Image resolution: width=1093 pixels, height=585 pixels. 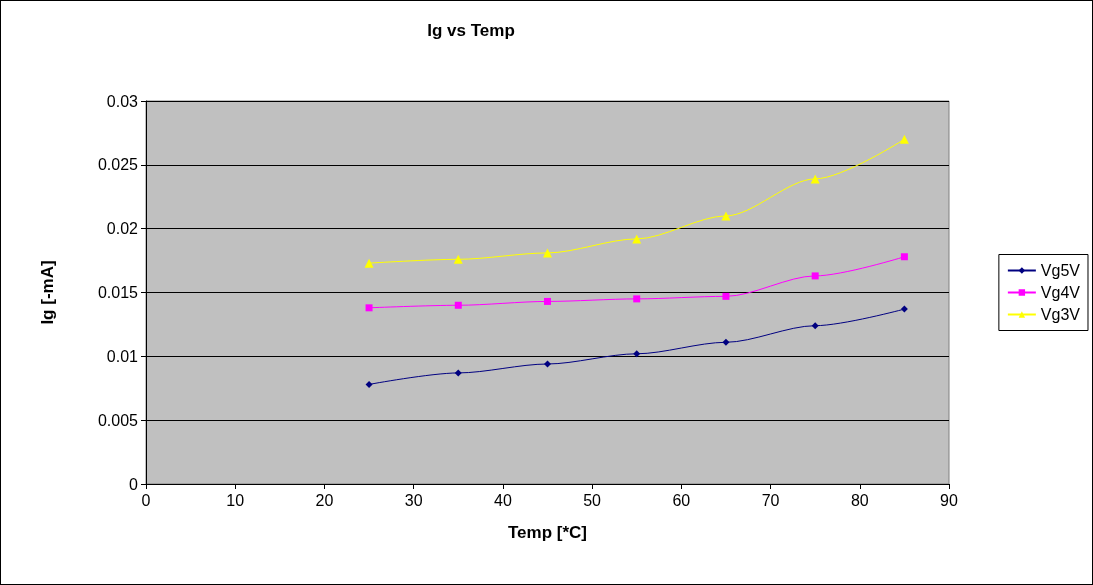 What do you see at coordinates (949, 500) in the screenshot?
I see `x-tick-label: 90` at bounding box center [949, 500].